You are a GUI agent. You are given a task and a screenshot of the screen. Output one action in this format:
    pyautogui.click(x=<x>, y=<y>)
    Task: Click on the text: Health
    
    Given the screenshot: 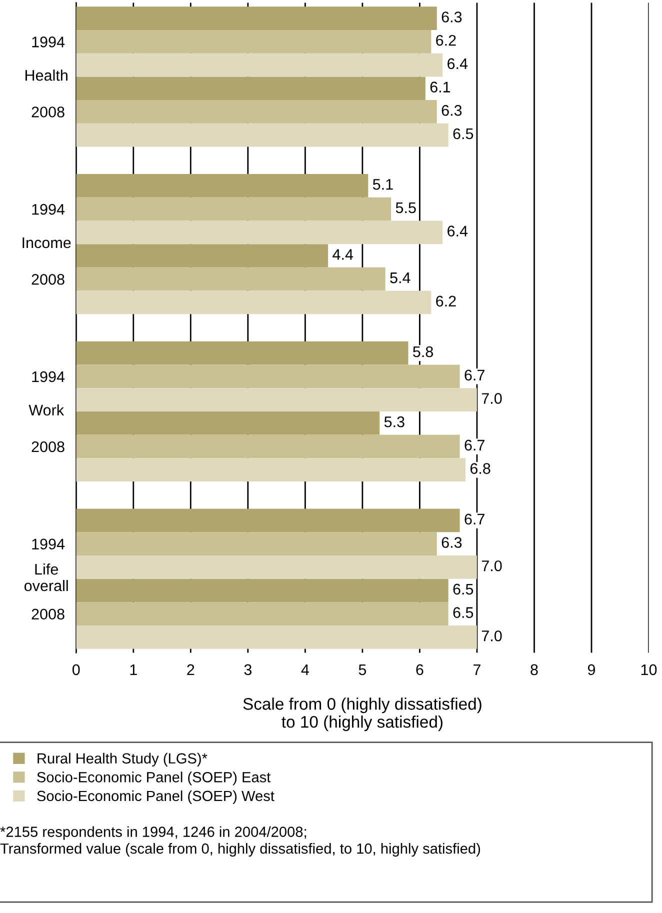 What is the action you would take?
    pyautogui.click(x=47, y=75)
    